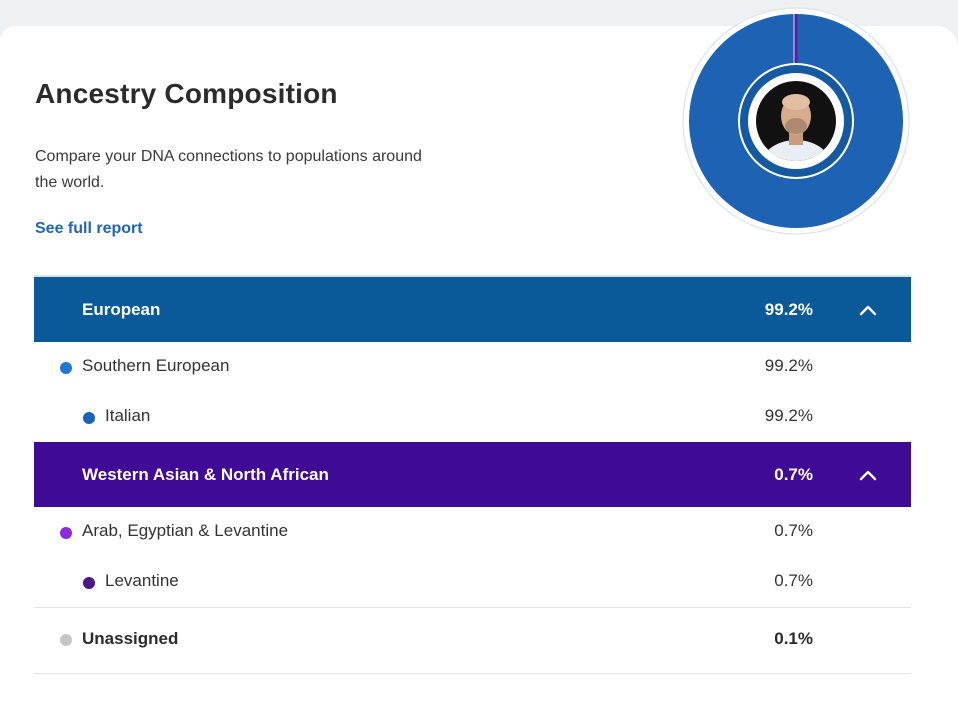  I want to click on row-label: Unassigned, so click(130, 638).